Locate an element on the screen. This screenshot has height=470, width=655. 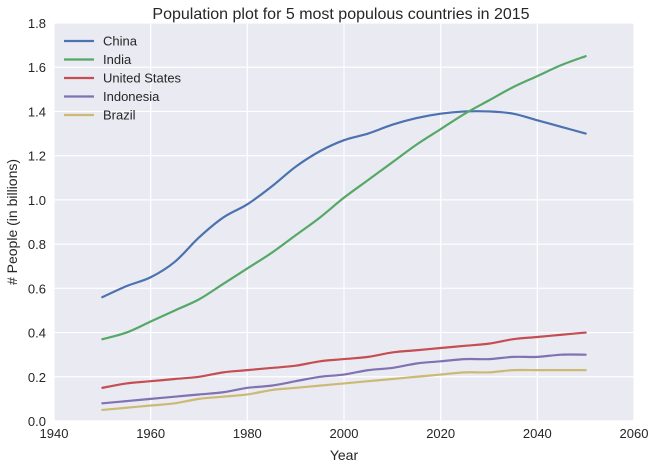
series-line-indonesia is located at coordinates (344, 379).